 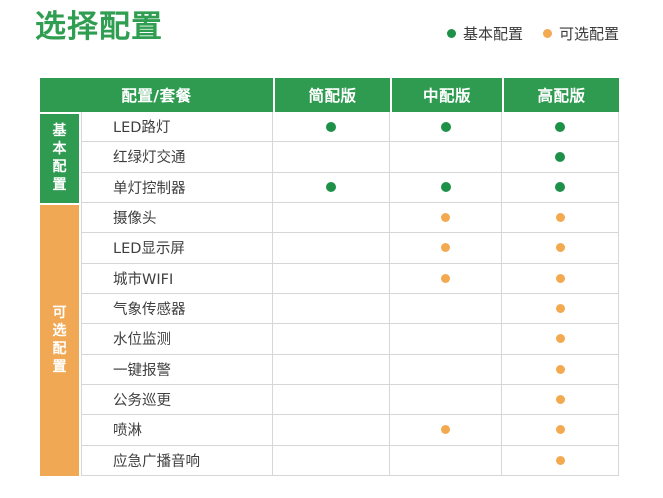 I want to click on row-label: 单灯控制器, so click(x=177, y=187).